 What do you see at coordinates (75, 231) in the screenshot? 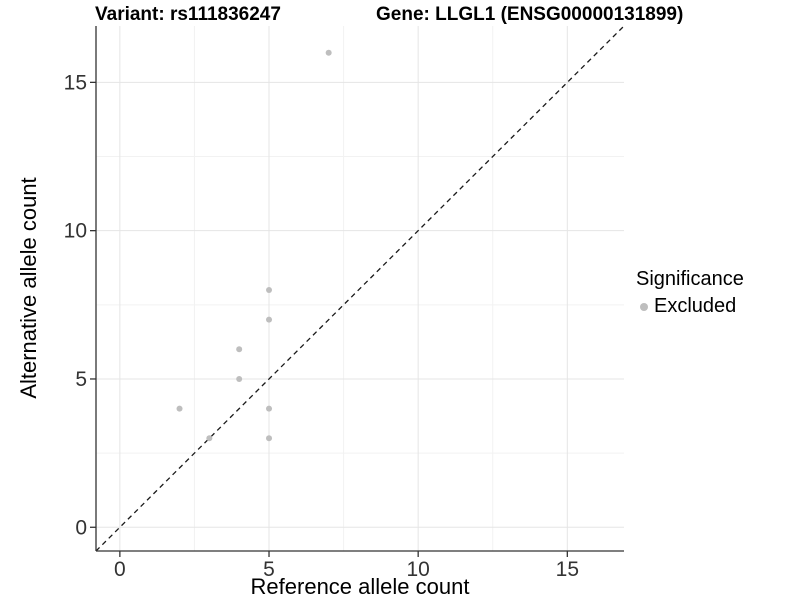
I see `y-tick-label: 10` at bounding box center [75, 231].